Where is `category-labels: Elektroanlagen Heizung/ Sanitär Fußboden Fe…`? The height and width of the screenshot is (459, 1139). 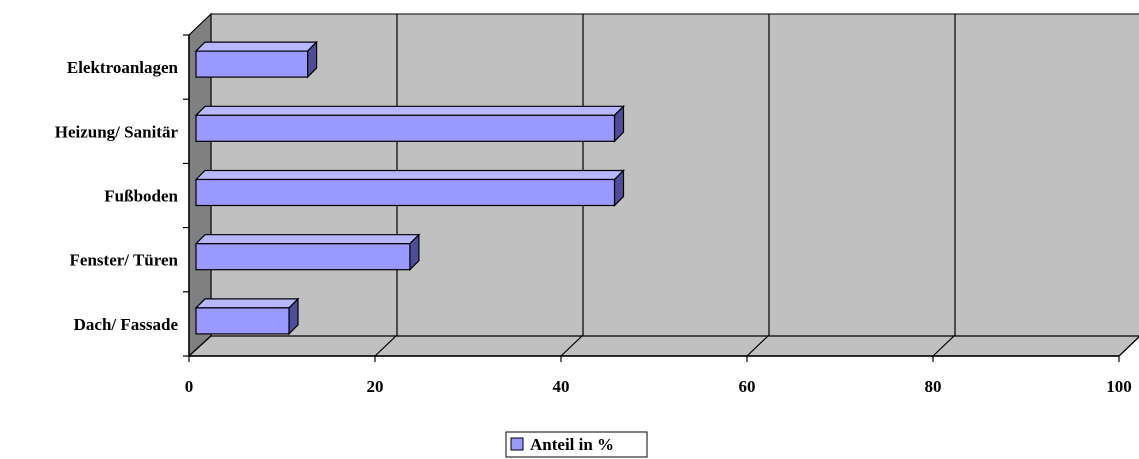 category-labels: Elektroanlagen Heizung/ Sanitär Fußboden Fe… is located at coordinates (117, 196).